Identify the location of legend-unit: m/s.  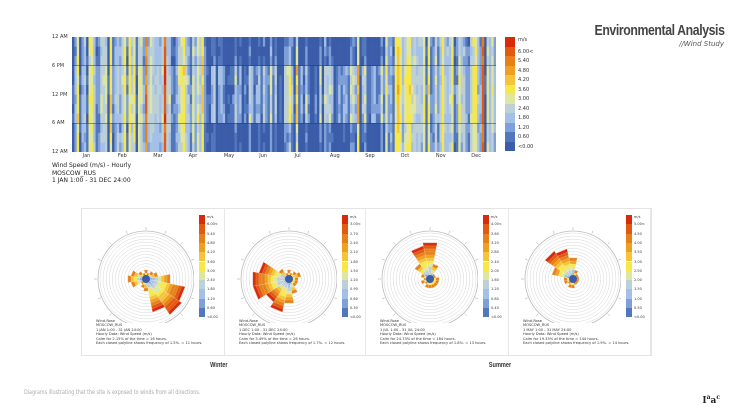
(637, 217).